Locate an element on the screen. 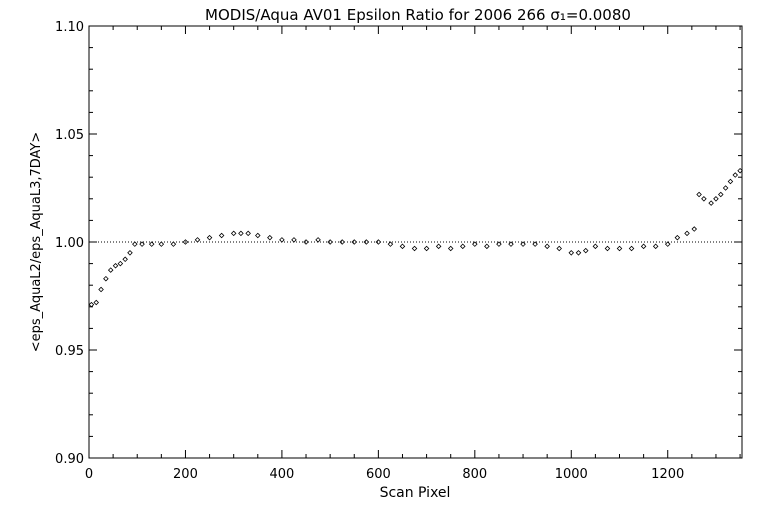 The width and height of the screenshot is (768, 512). x-tick-label: 0 is located at coordinates (89, 474).